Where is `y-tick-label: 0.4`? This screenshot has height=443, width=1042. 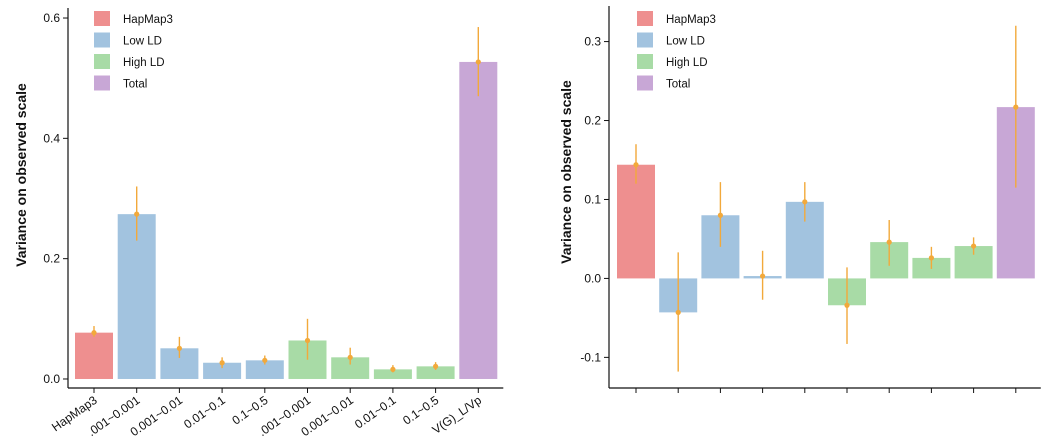
y-tick-label: 0.4 is located at coordinates (51, 138).